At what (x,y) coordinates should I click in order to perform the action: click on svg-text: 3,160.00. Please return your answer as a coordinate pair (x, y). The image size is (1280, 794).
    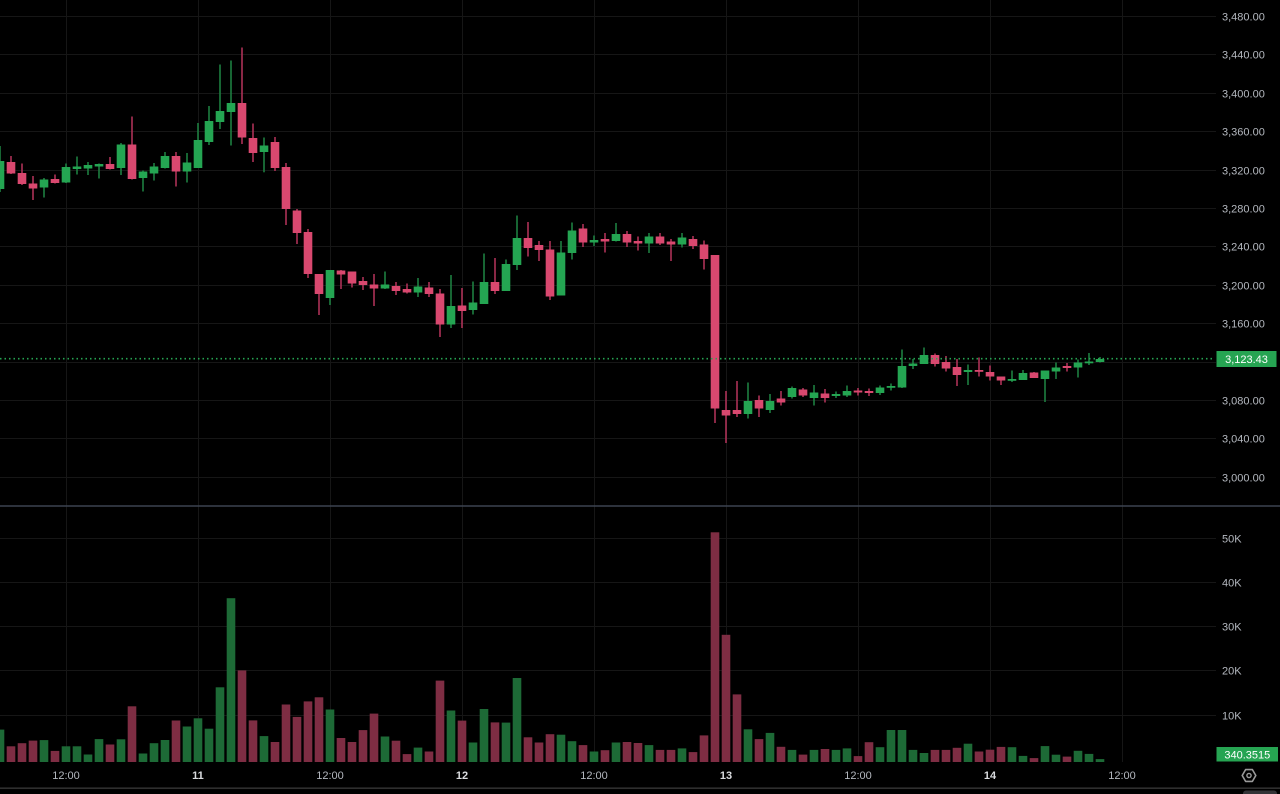
    Looking at the image, I should click on (1243, 325).